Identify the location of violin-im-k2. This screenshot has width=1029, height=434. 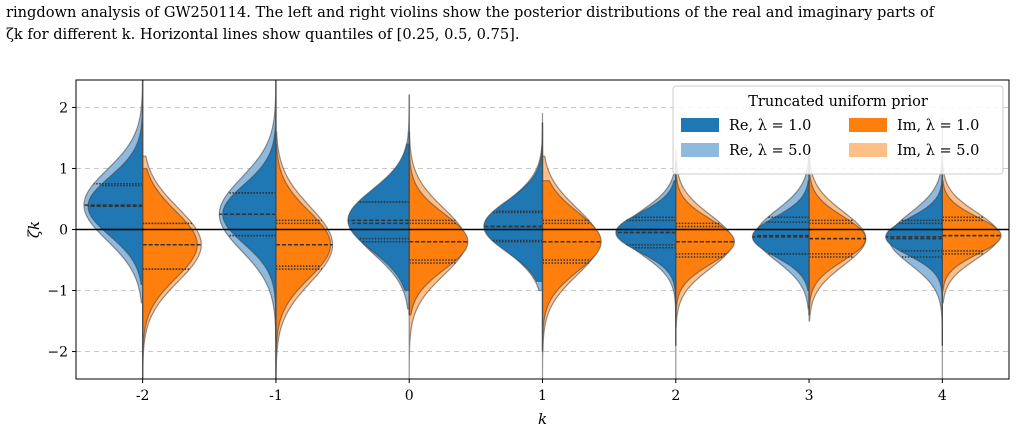
(705, 238).